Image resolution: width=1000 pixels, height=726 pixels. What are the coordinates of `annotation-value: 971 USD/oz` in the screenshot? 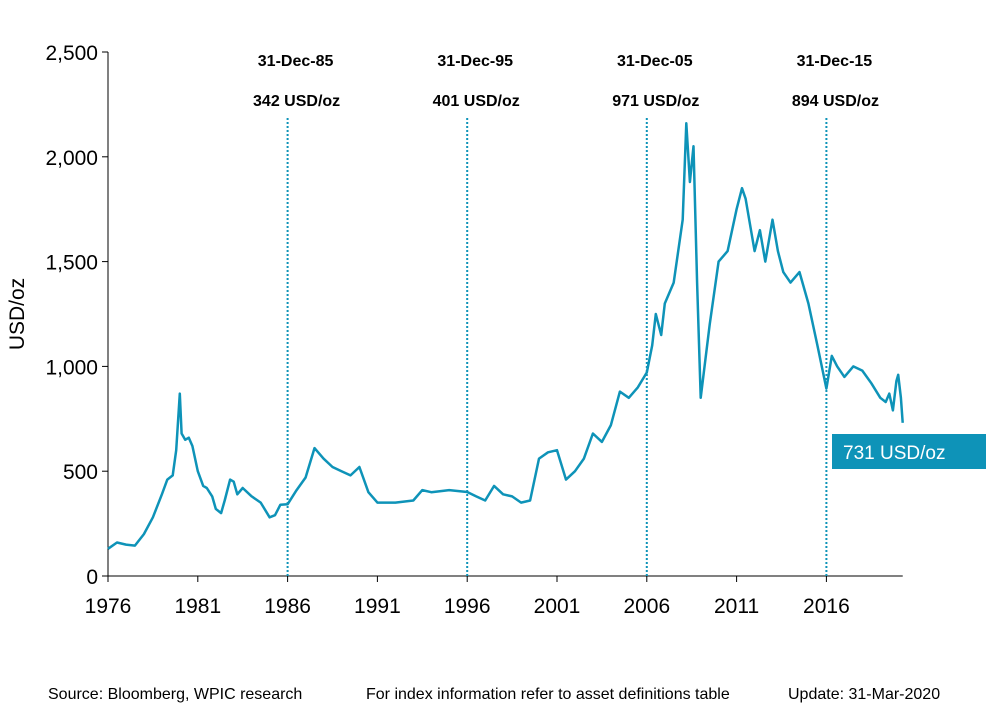 It's located at (655, 101).